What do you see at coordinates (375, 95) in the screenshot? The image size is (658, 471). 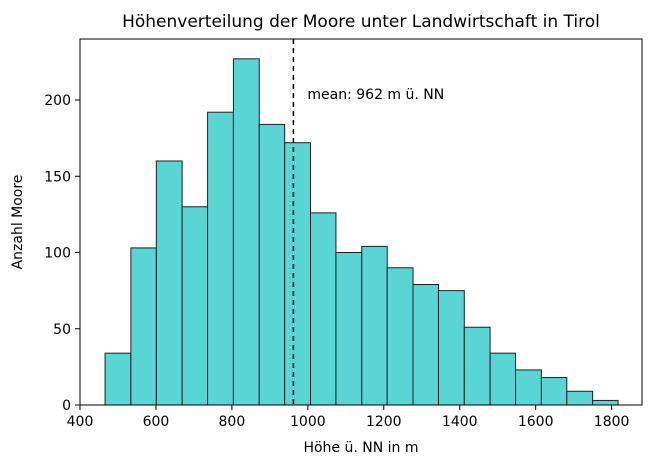 I see `mean-label: mean: 962 m ü. NN` at bounding box center [375, 95].